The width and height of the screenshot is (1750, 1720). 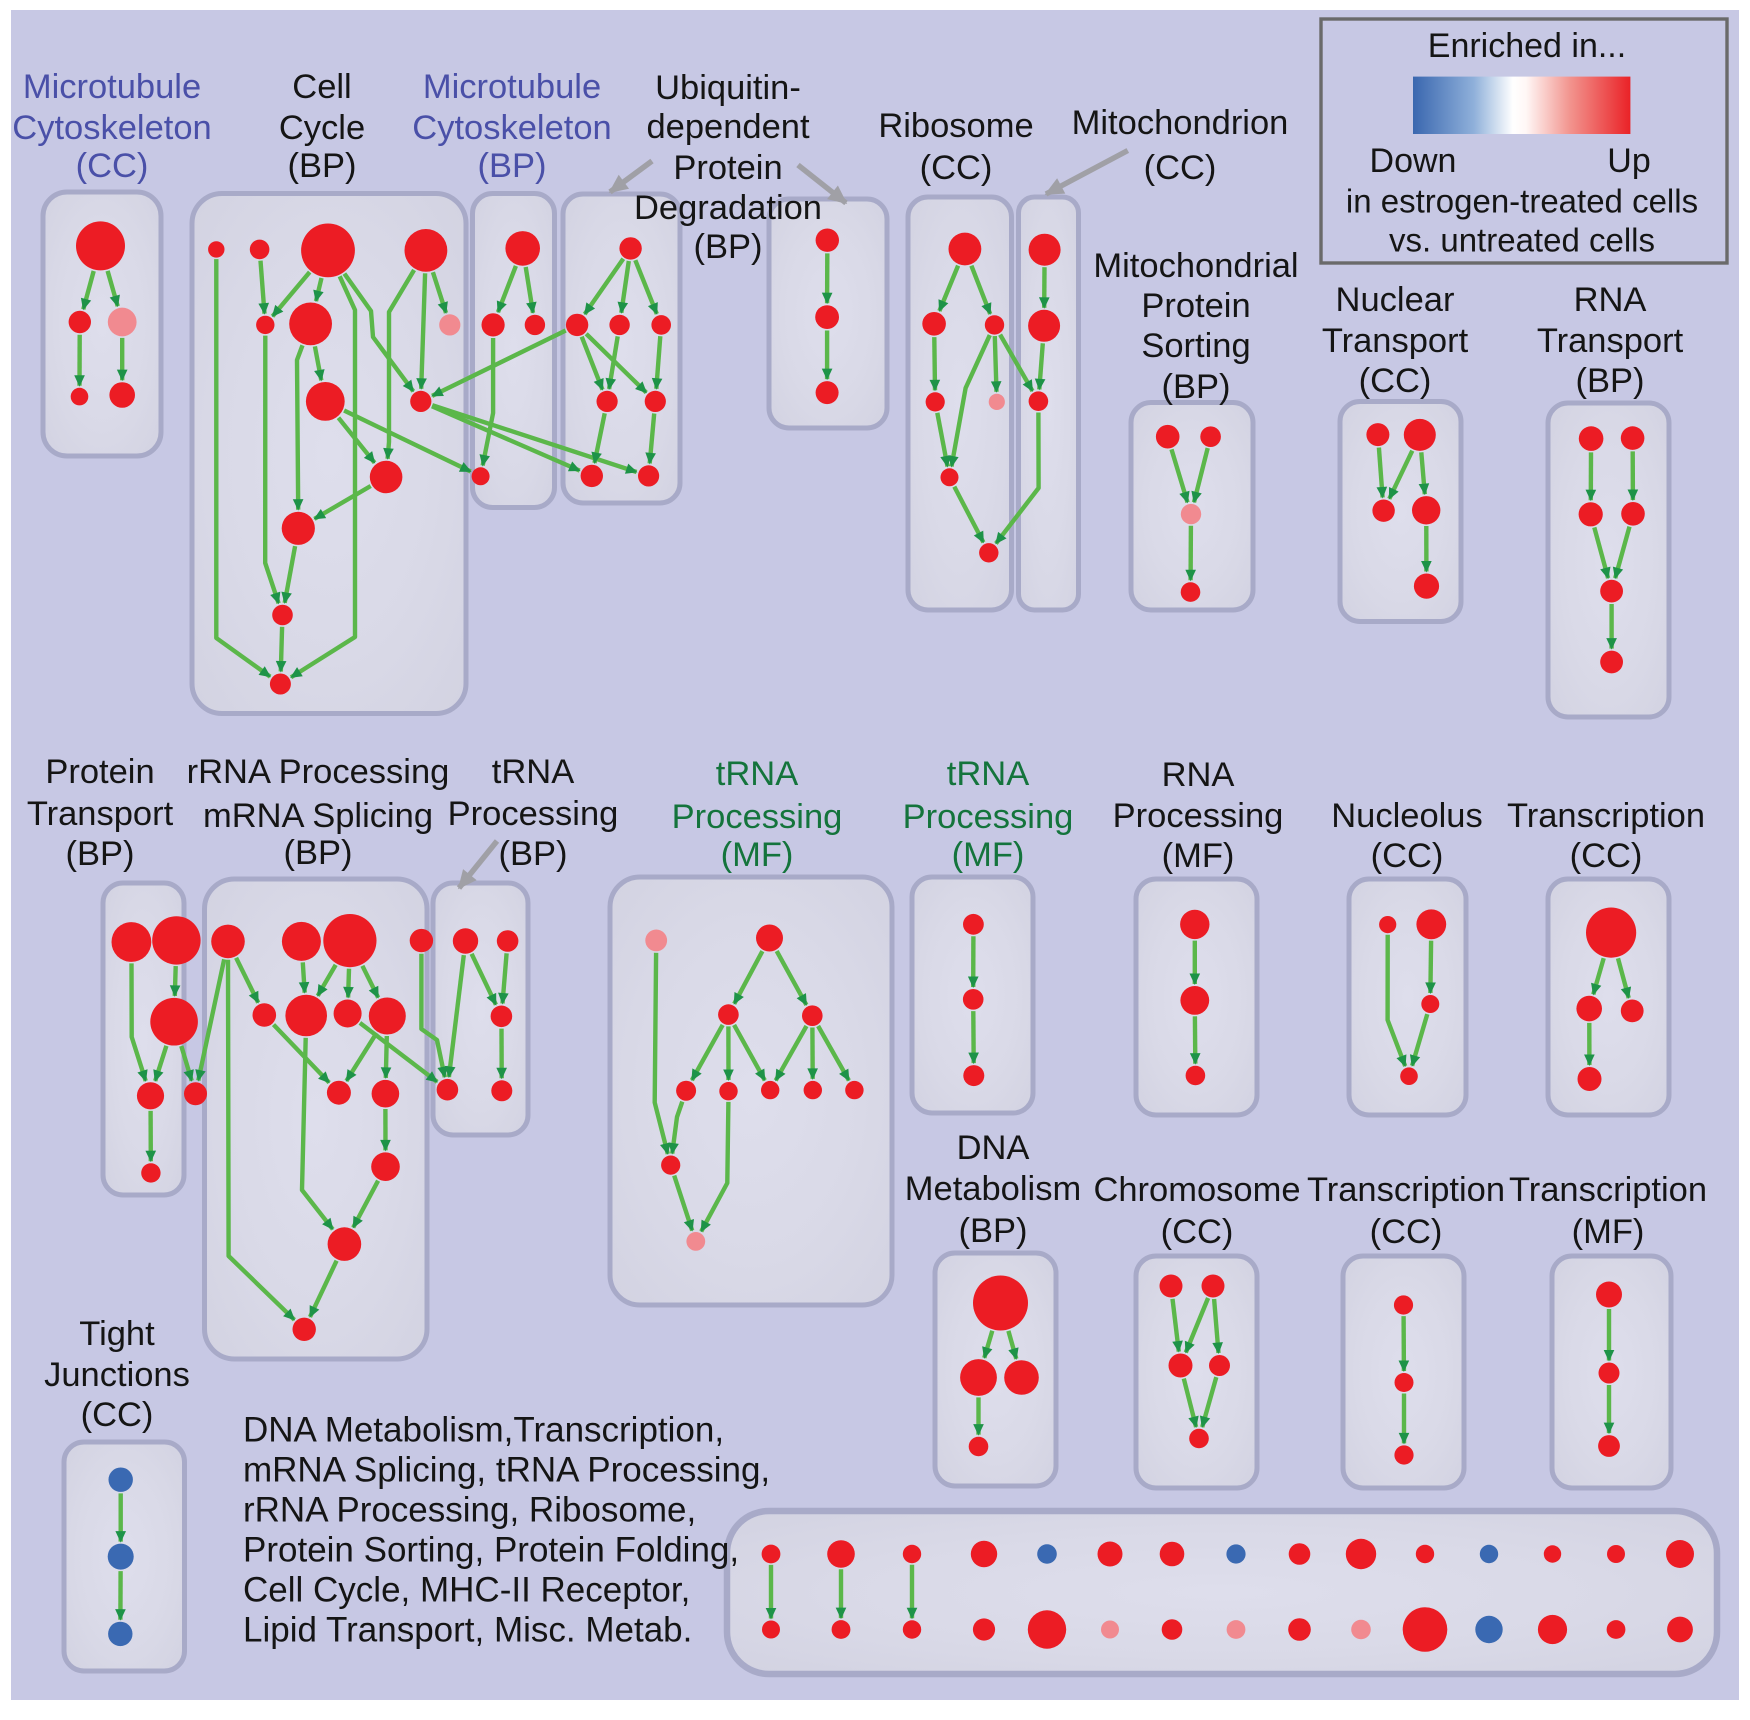 What do you see at coordinates (491, 1550) in the screenshot?
I see `svg-text:Protein Sorting, Protein Foldi: Protein Sorting, Protein Folding,` at bounding box center [491, 1550].